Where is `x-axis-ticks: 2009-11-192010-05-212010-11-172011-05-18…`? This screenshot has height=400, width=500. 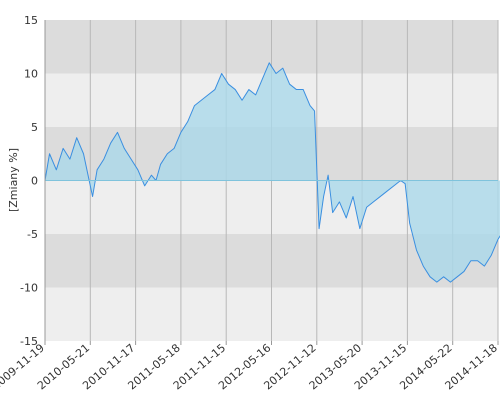 x-axis-ticks: 2009-11-192010-05-212010-11-172011-05-18… is located at coordinates (250, 366).